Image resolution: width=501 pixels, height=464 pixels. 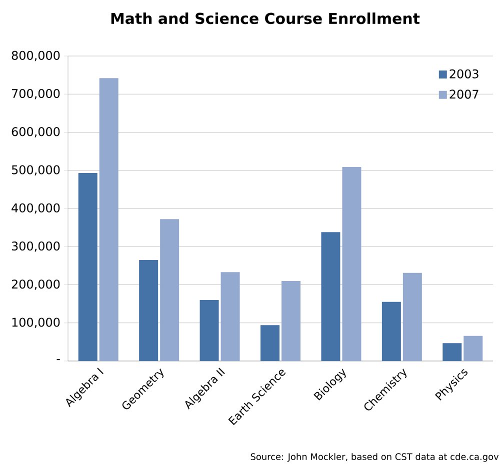 What do you see at coordinates (36, 132) in the screenshot?
I see `y-tick-label: 600,000` at bounding box center [36, 132].